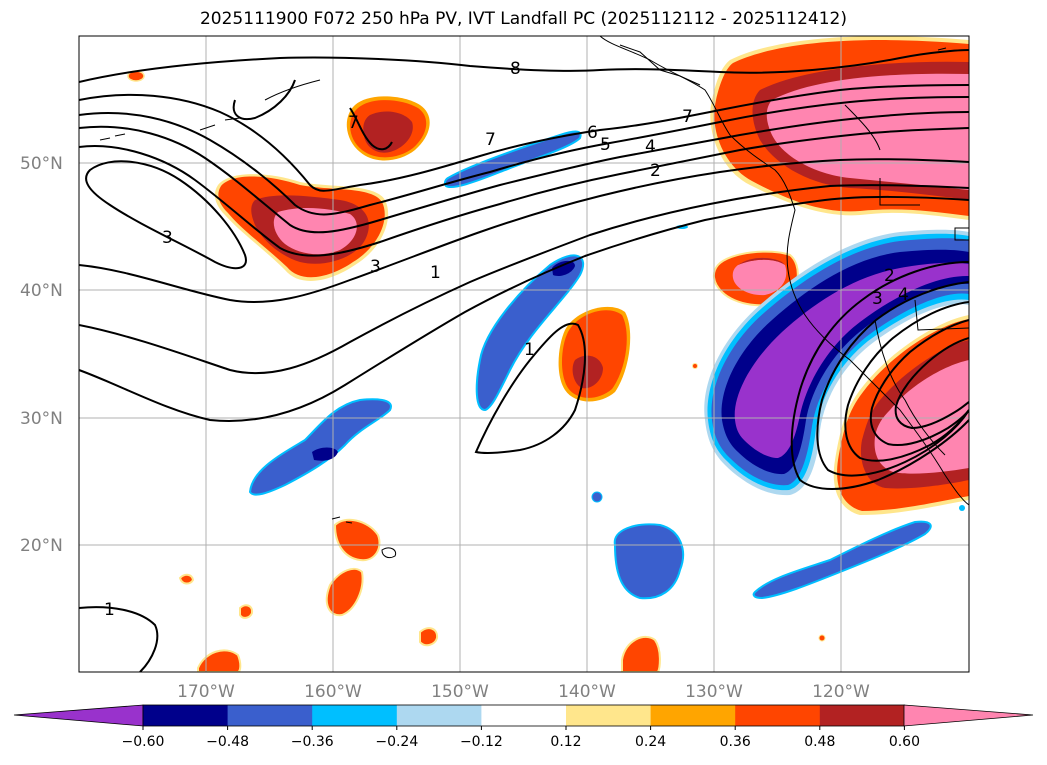  Describe the element at coordinates (41, 419) in the screenshot. I see `lat-label: 30°N` at that location.